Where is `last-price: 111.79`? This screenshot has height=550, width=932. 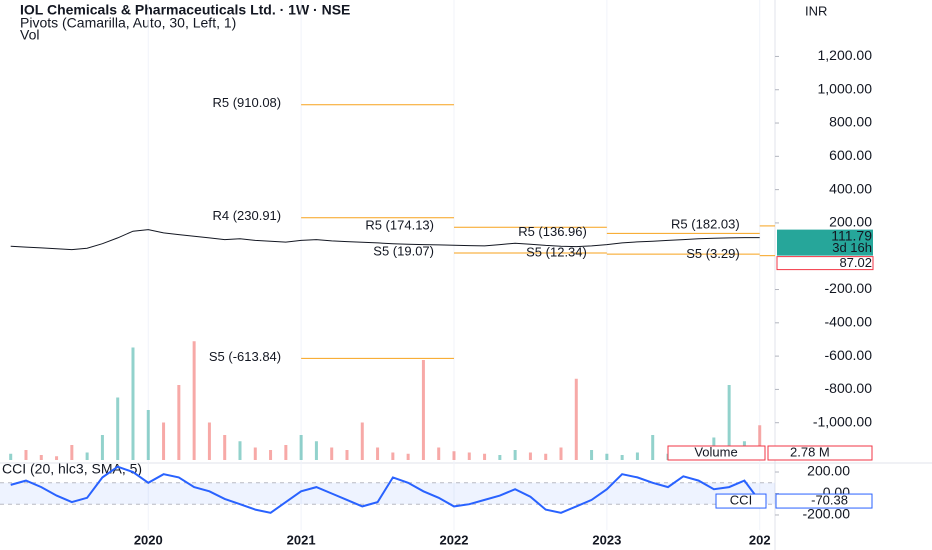 last-price: 111.79 is located at coordinates (851, 235).